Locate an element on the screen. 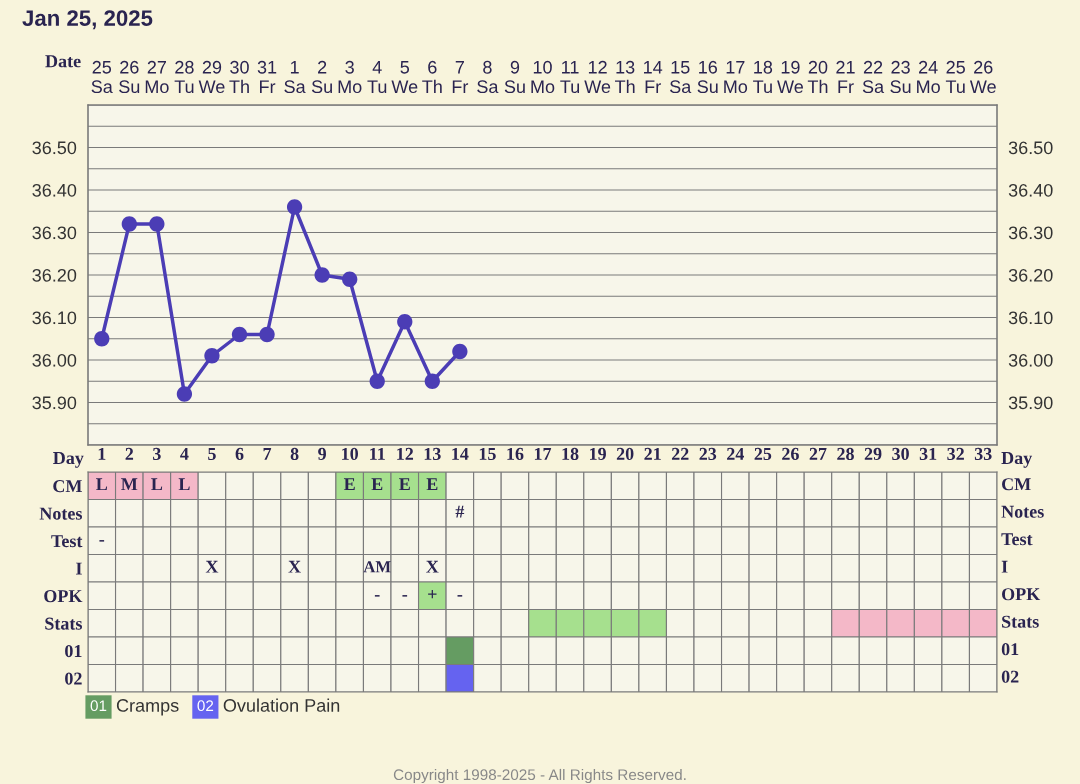 This screenshot has width=1080, height=784. x-tick-label: 8 Sa is located at coordinates (488, 77).